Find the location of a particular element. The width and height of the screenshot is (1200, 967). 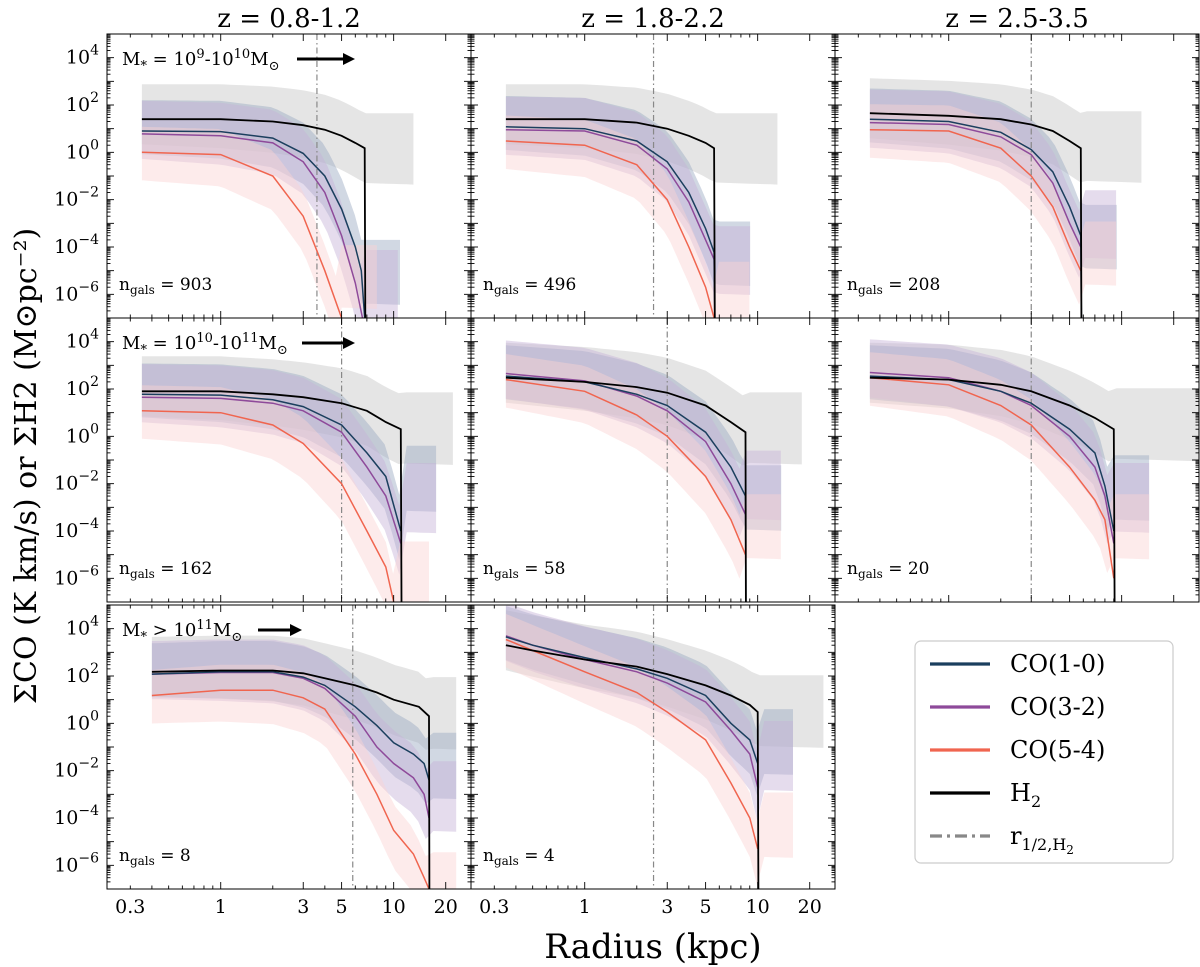

panel-r2-c2: ngals = 58 is located at coordinates (653, 460).